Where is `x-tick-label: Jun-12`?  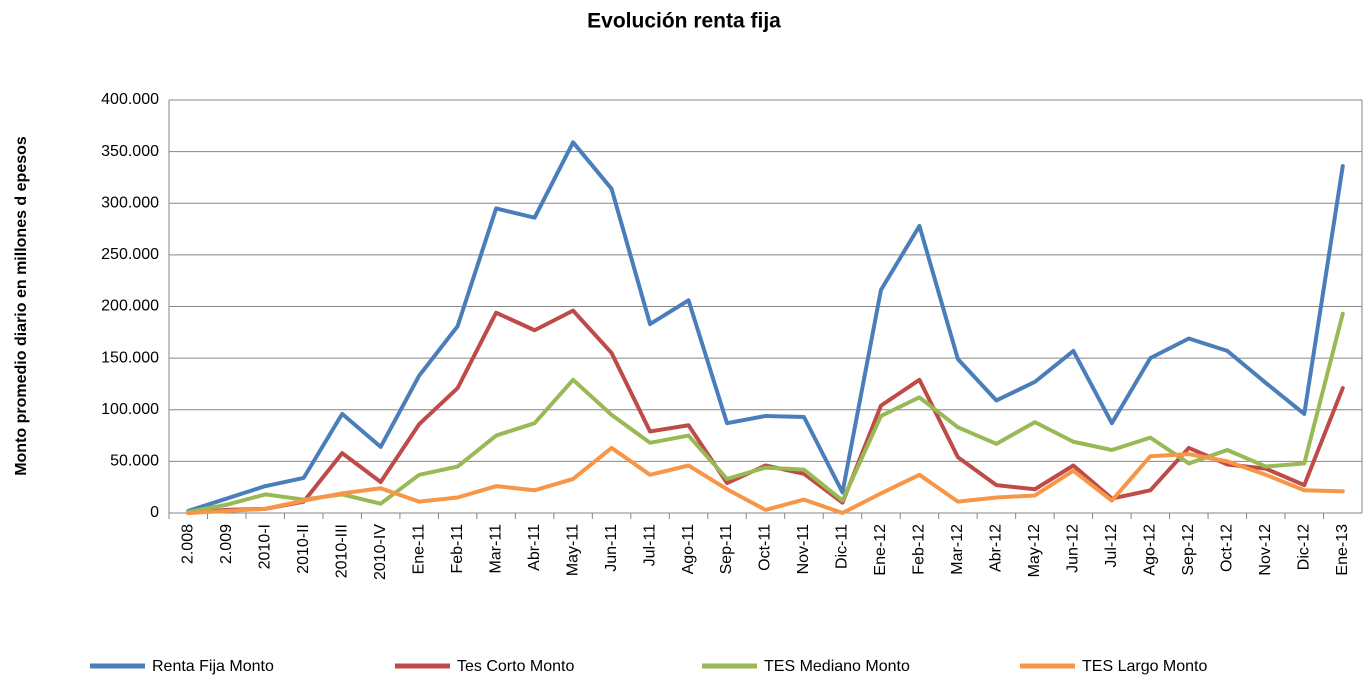 x-tick-label: Jun-12 is located at coordinates (1073, 548).